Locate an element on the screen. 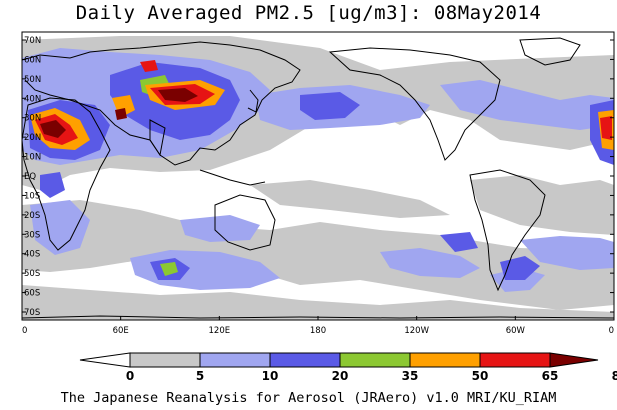  colorbar-label: 0 is located at coordinates (130, 376).